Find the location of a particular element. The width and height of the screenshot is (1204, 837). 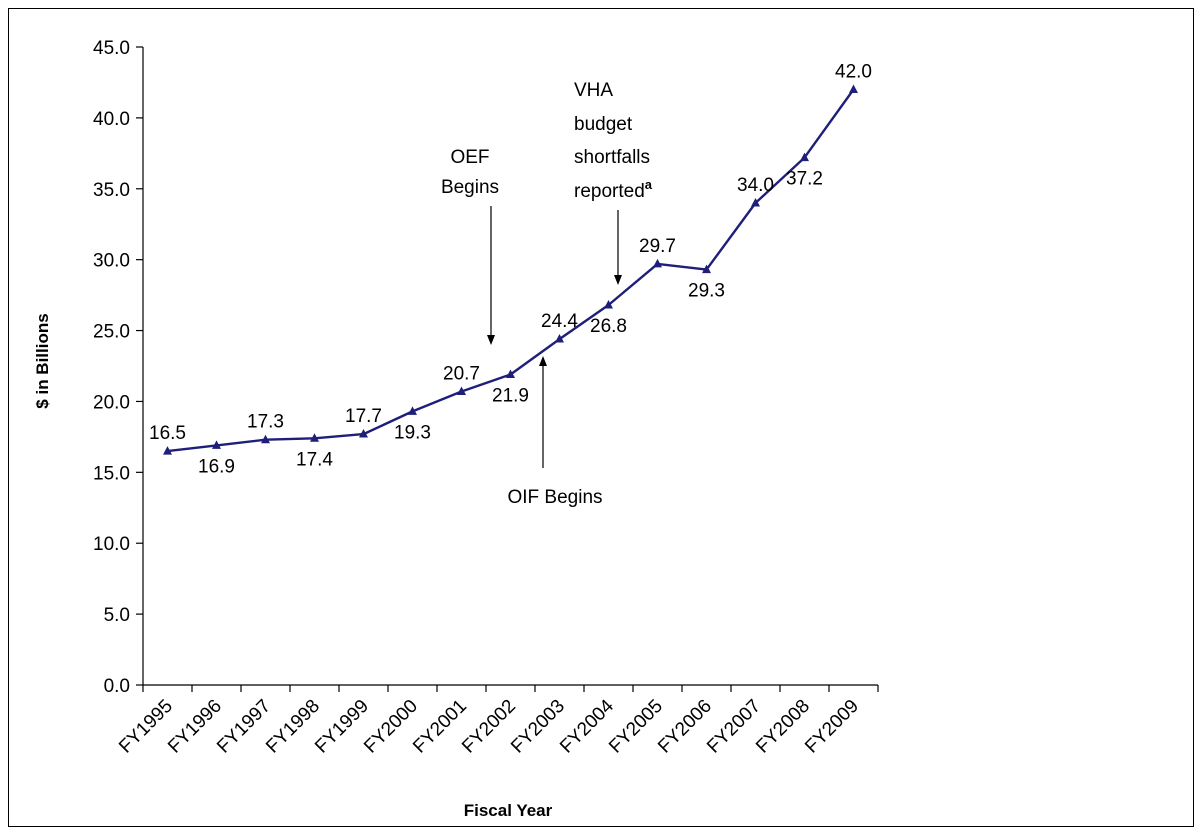

annotation-vha-text: reporteda is located at coordinates (613, 189).